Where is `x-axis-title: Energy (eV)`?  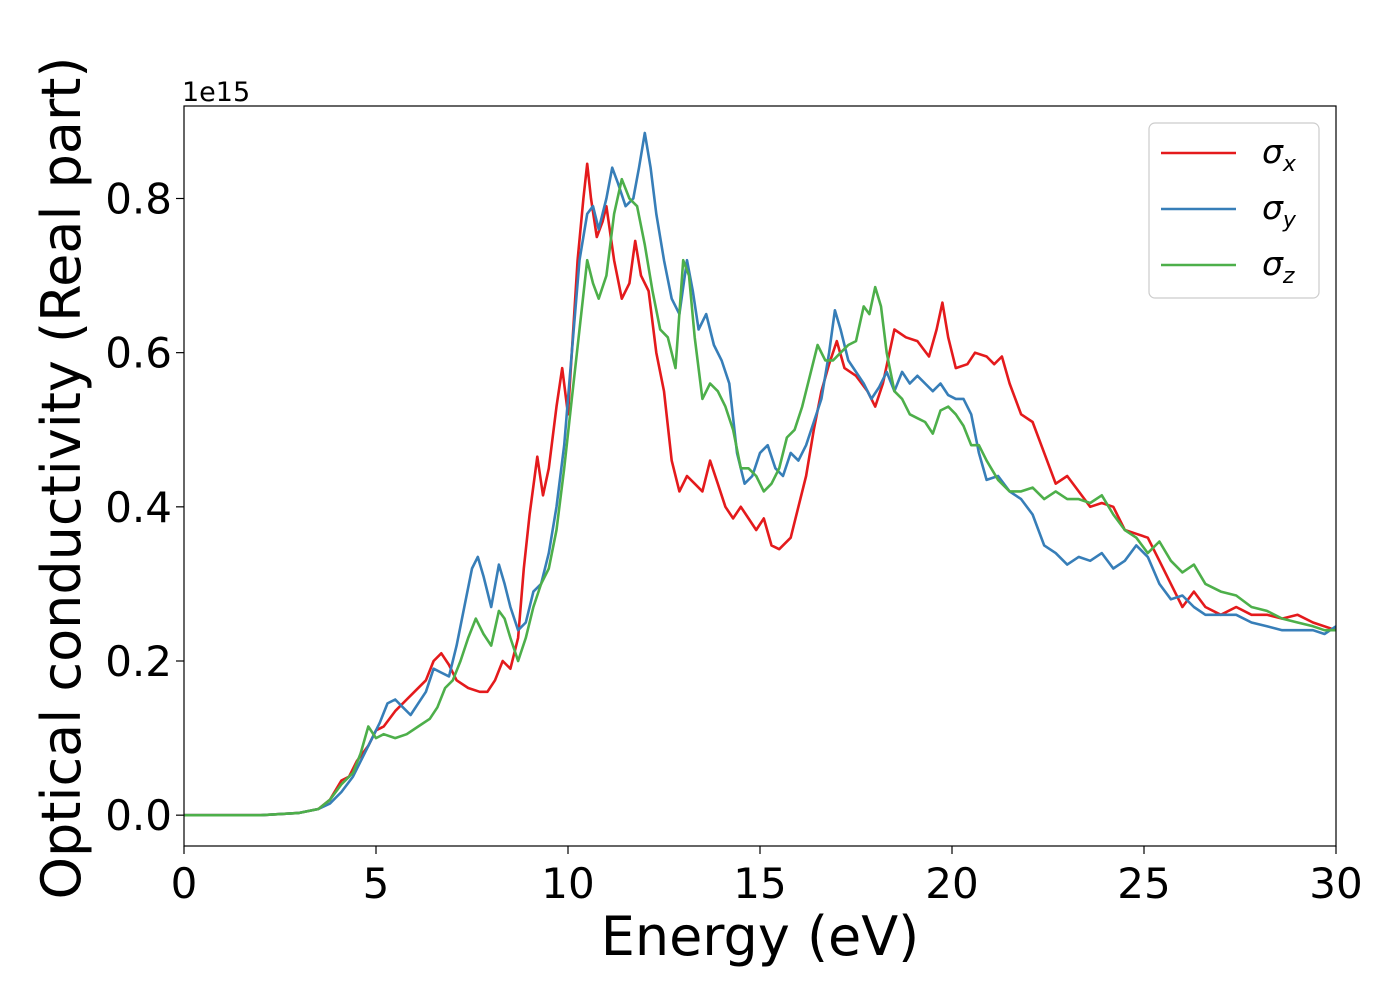
x-axis-title: Energy (eV) is located at coordinates (760, 936).